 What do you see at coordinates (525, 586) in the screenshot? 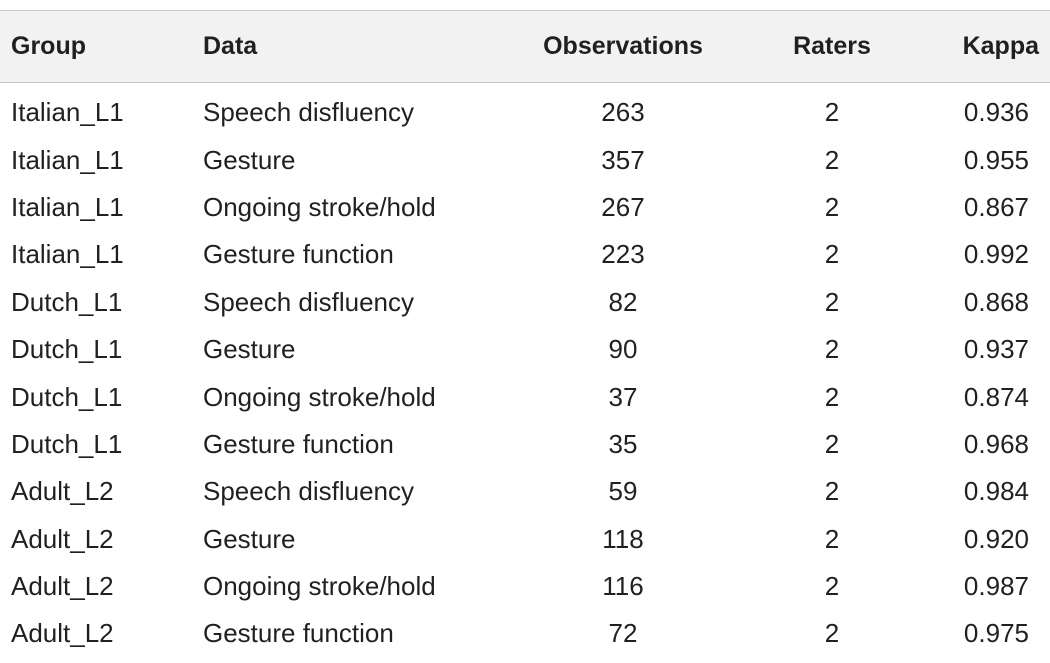
I see `table-row: Adult_L2 Ongoing stroke/hold 116 2 0.987` at bounding box center [525, 586].